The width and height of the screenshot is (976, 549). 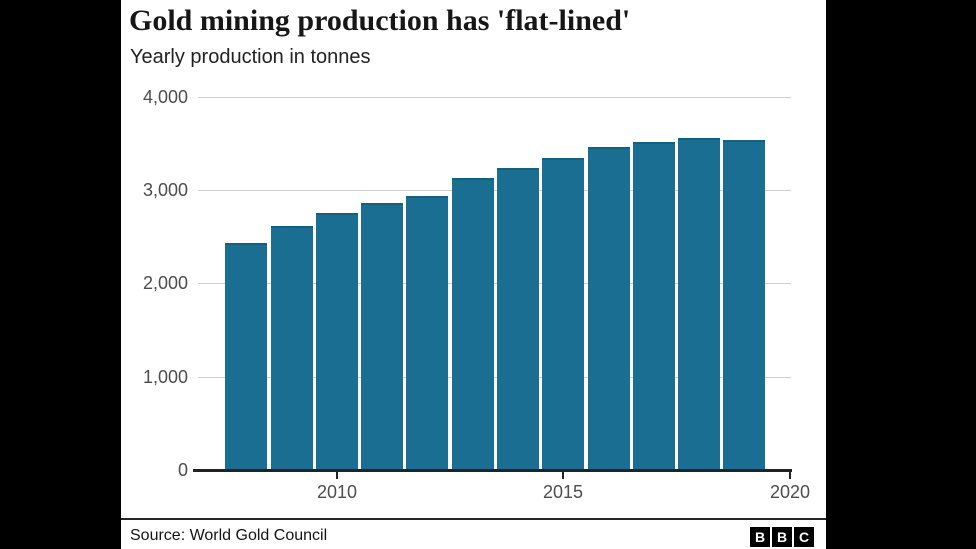 I want to click on x-axis-label: 2020, so click(x=790, y=492).